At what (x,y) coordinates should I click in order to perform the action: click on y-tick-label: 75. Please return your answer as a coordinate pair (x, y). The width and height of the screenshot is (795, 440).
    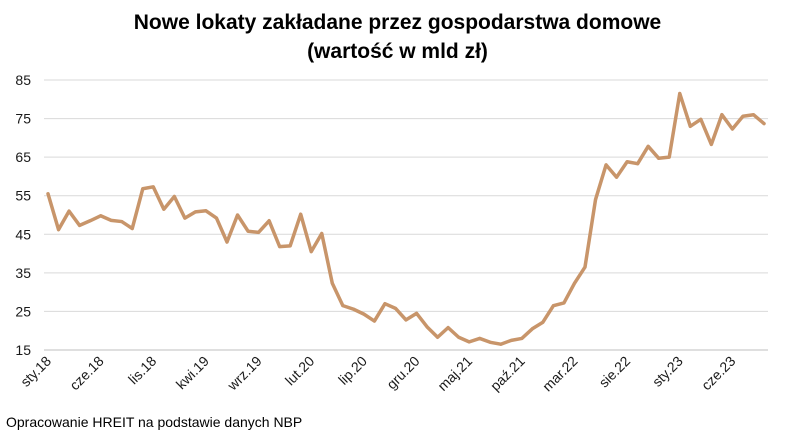
    Looking at the image, I should click on (23, 119).